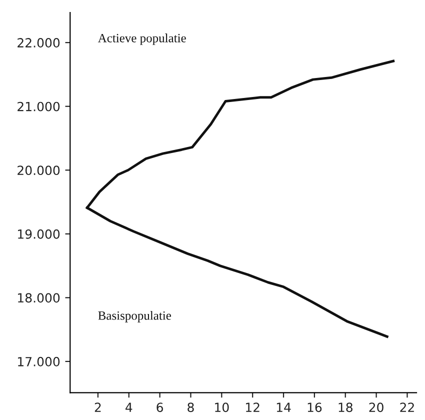 This screenshot has height=420, width=425. What do you see at coordinates (222, 407) in the screenshot?
I see `x-tick-label: 10` at bounding box center [222, 407].